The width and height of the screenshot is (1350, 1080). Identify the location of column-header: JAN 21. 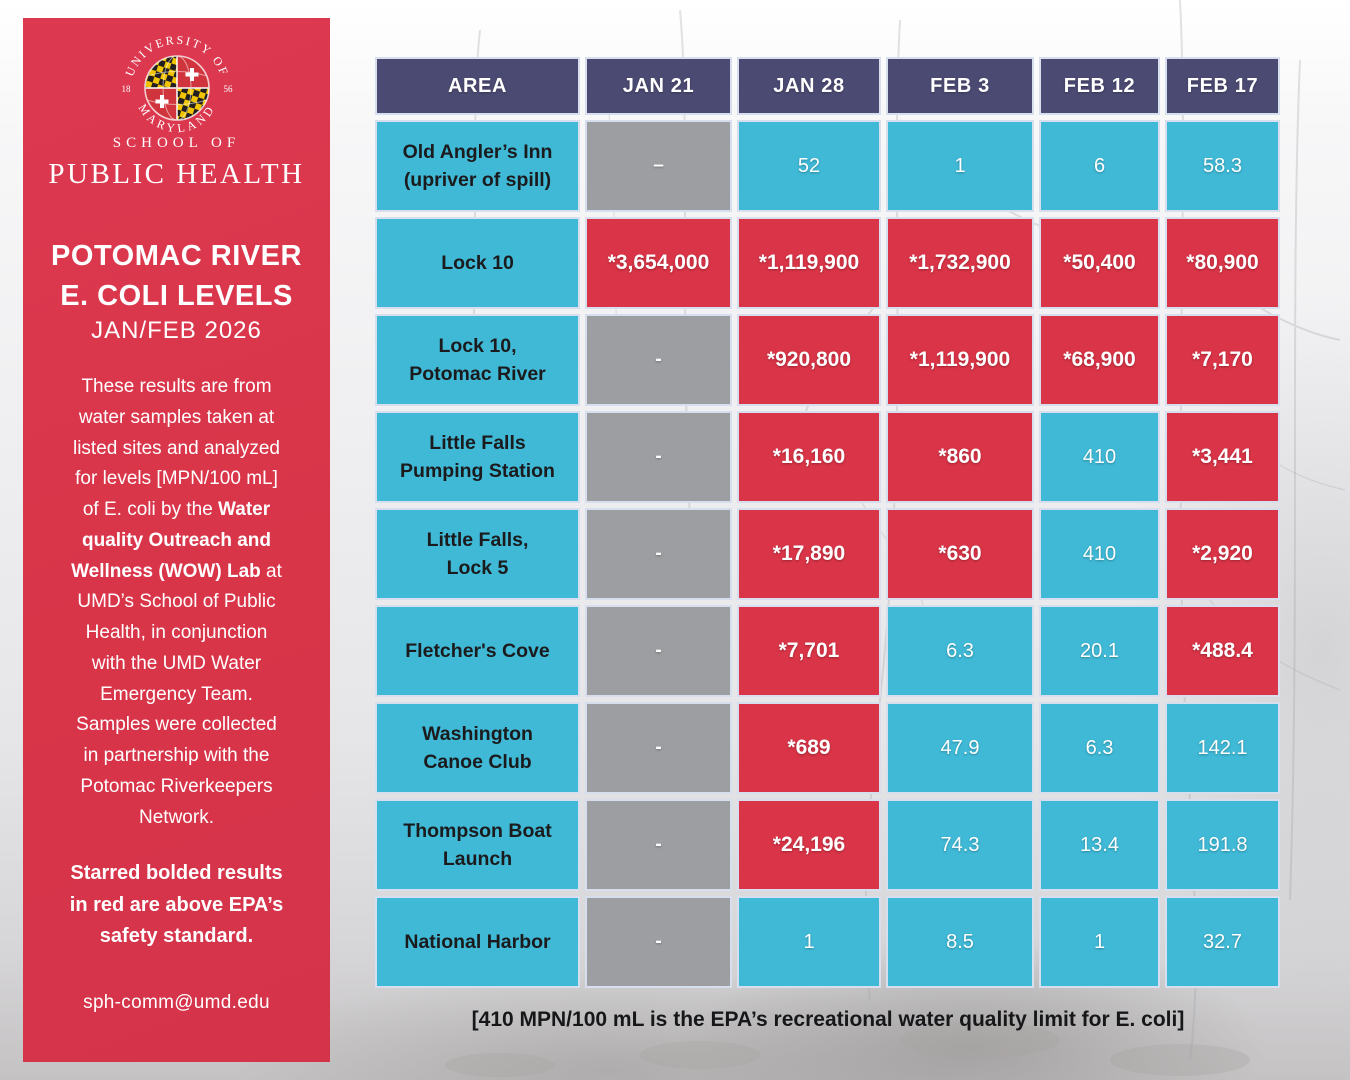
(658, 86).